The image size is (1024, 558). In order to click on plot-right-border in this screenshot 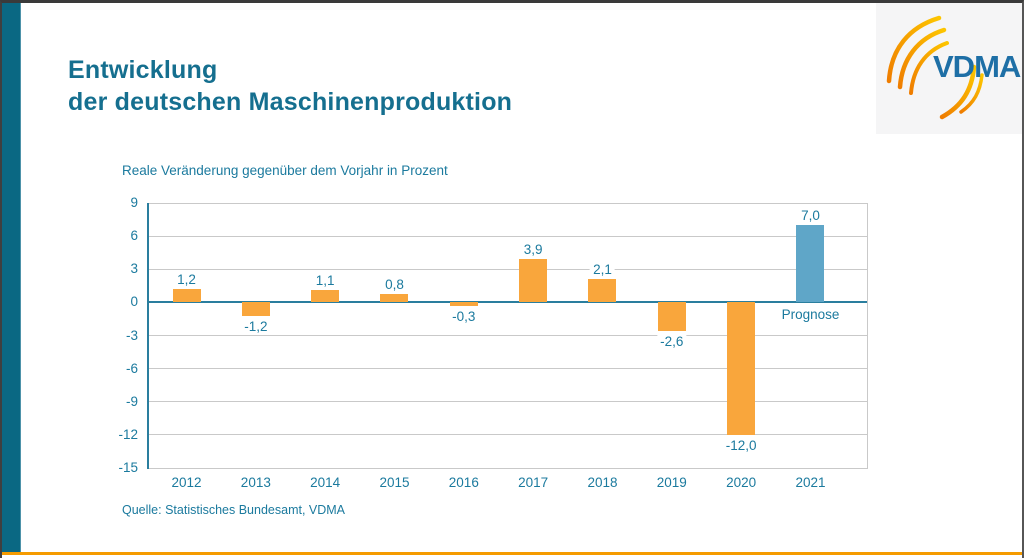, I will do `click(867, 335)`.